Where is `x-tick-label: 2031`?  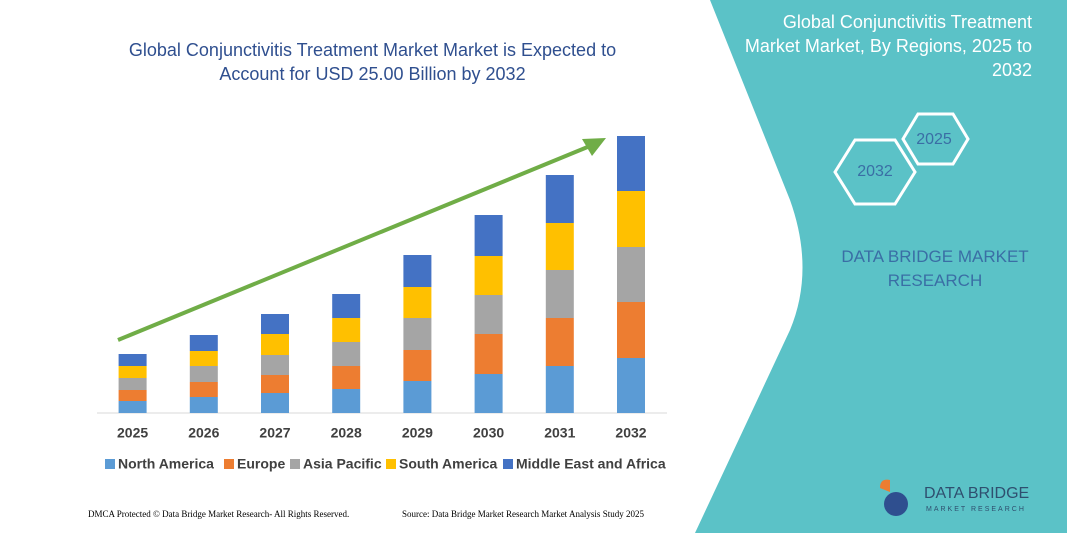 x-tick-label: 2031 is located at coordinates (559, 433).